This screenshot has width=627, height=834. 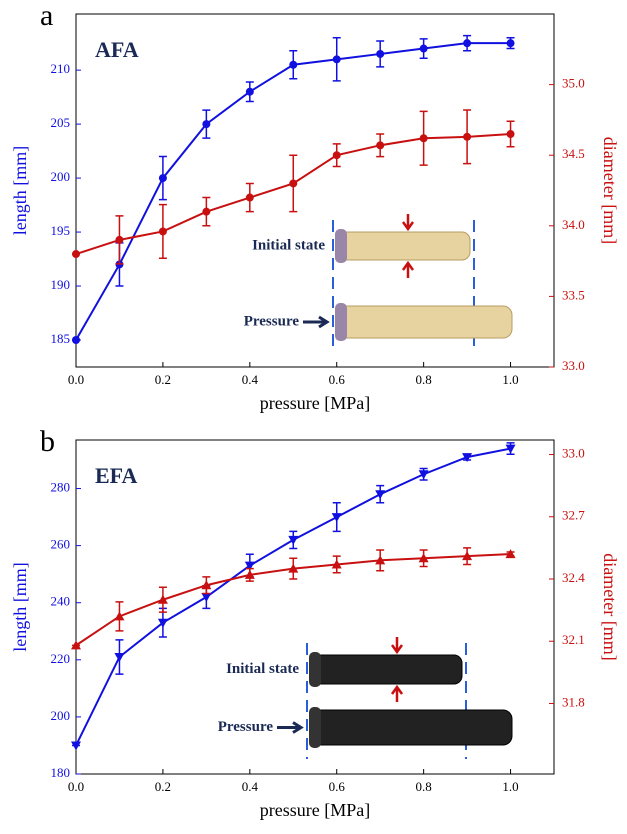 I want to click on y2-tick-label: 31.8, so click(x=573, y=701).